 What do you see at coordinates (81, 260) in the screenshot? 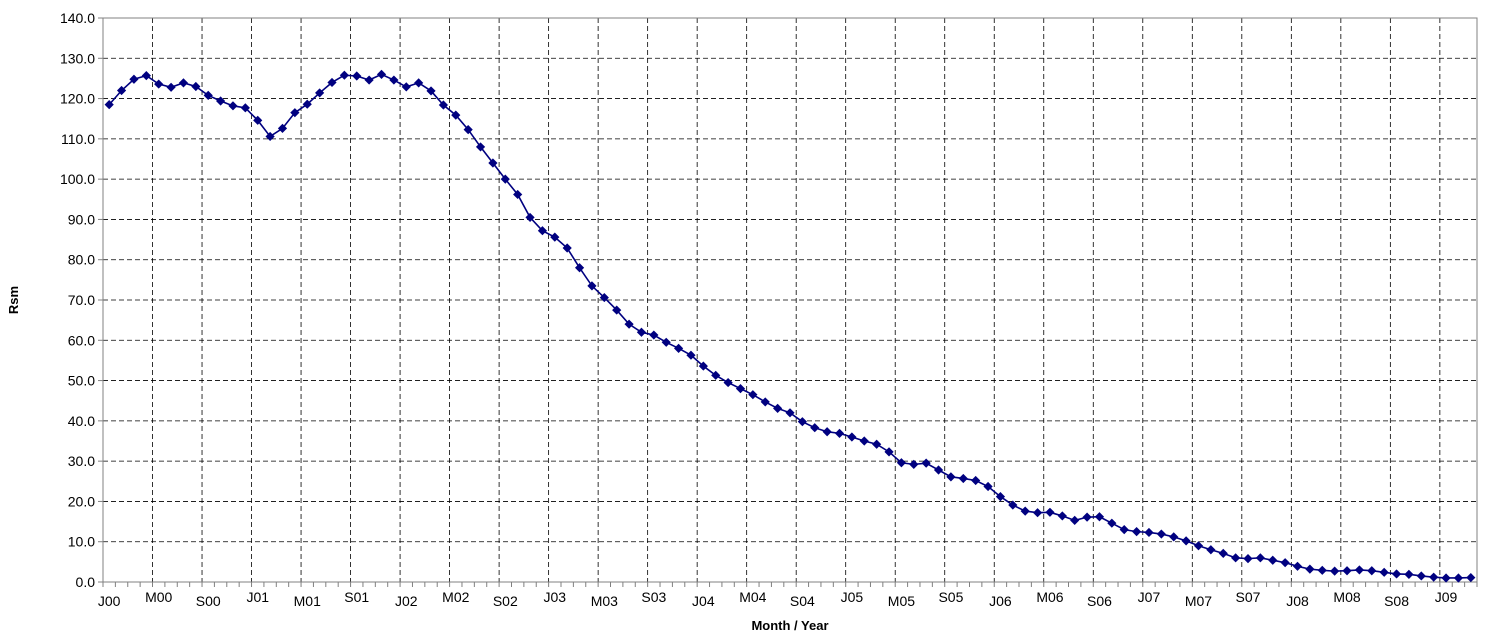
I see `y-tick-label: 80.0` at bounding box center [81, 260].